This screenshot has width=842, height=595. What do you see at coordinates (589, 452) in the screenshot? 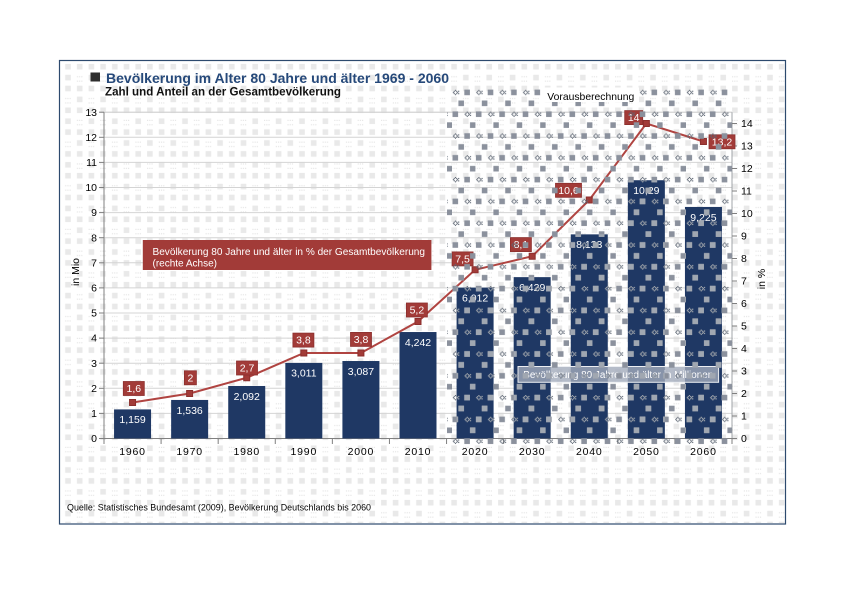
I see `svg-text: 2040` at bounding box center [589, 452].